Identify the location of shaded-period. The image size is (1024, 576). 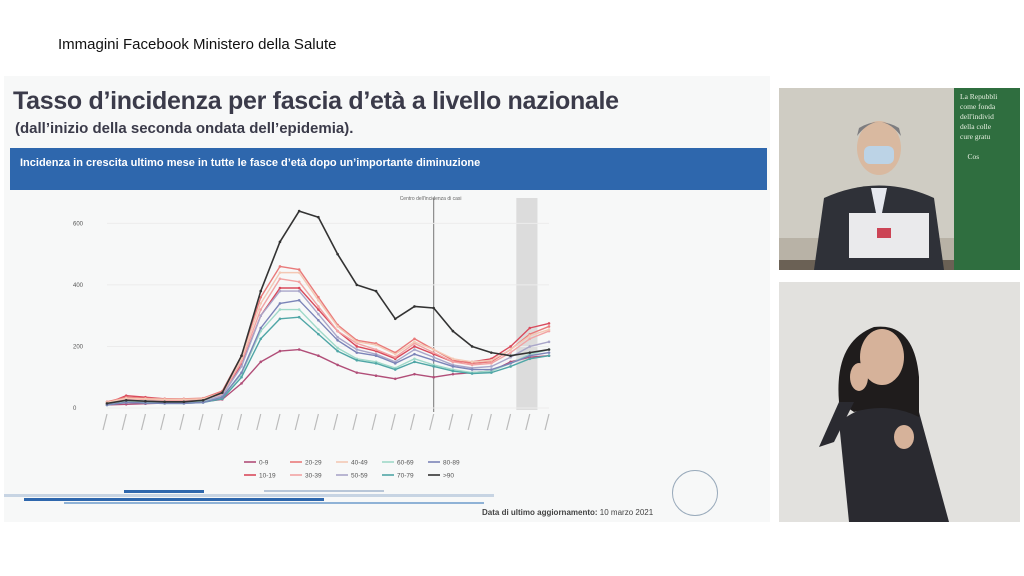
(527, 304).